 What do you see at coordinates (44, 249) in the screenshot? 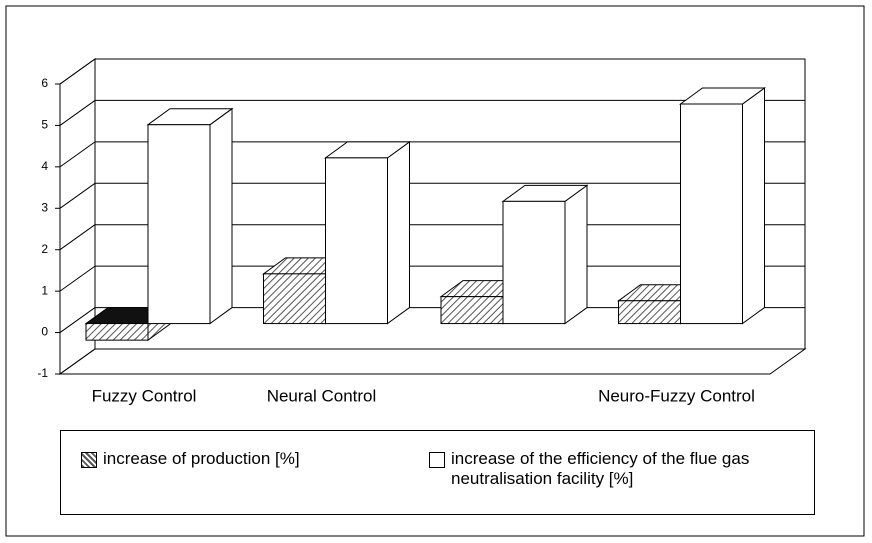
I see `y-tick-label: 2` at bounding box center [44, 249].